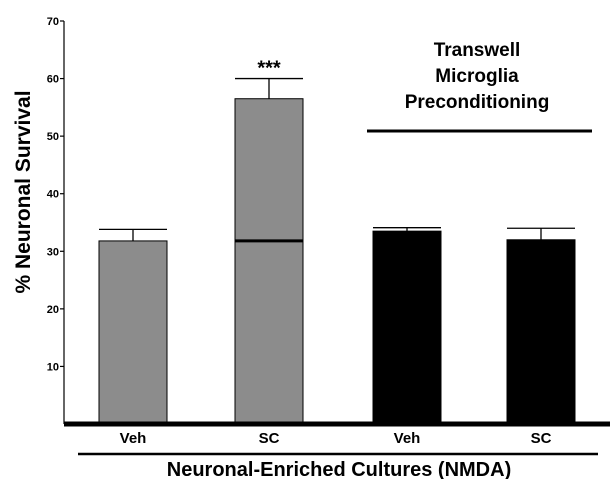 This screenshot has height=479, width=610. What do you see at coordinates (53, 137) in the screenshot?
I see `y-tick-label: 50` at bounding box center [53, 137].